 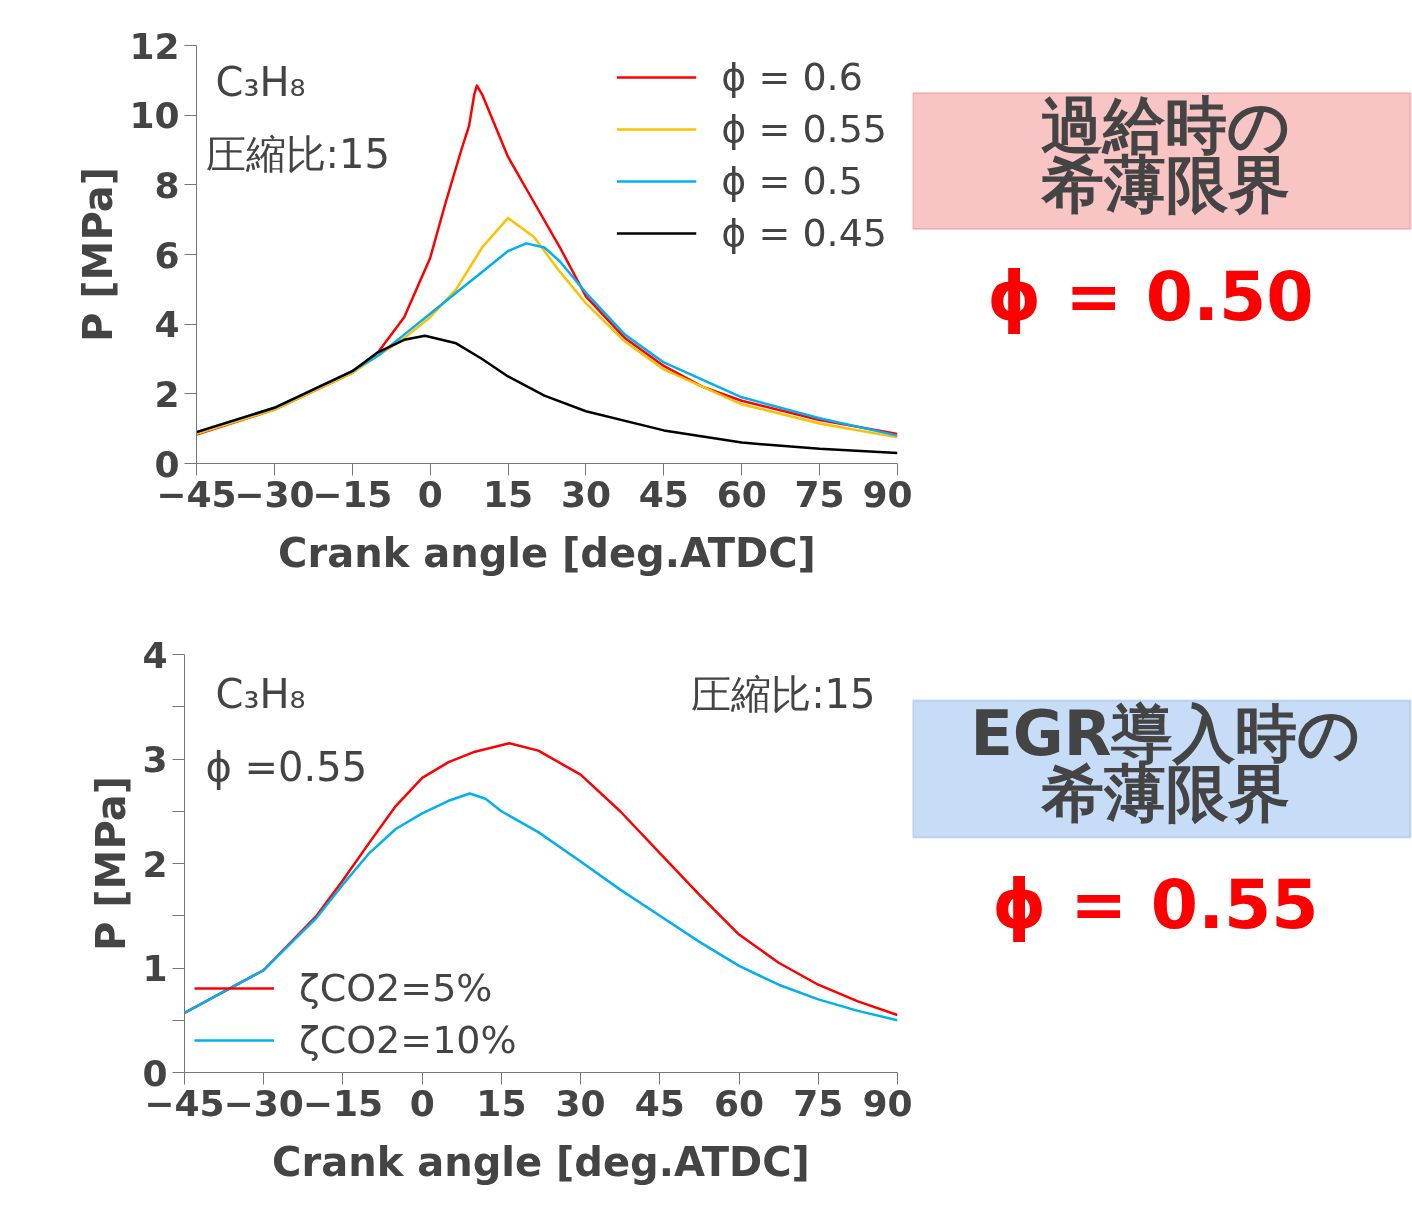 What do you see at coordinates (155, 759) in the screenshot?
I see `y-tick-label: 3` at bounding box center [155, 759].